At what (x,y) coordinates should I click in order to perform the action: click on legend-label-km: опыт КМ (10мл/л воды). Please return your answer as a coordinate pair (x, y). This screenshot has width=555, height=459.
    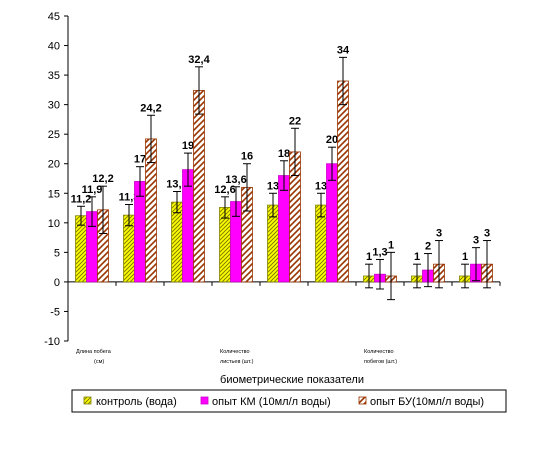
    Looking at the image, I should click on (271, 402).